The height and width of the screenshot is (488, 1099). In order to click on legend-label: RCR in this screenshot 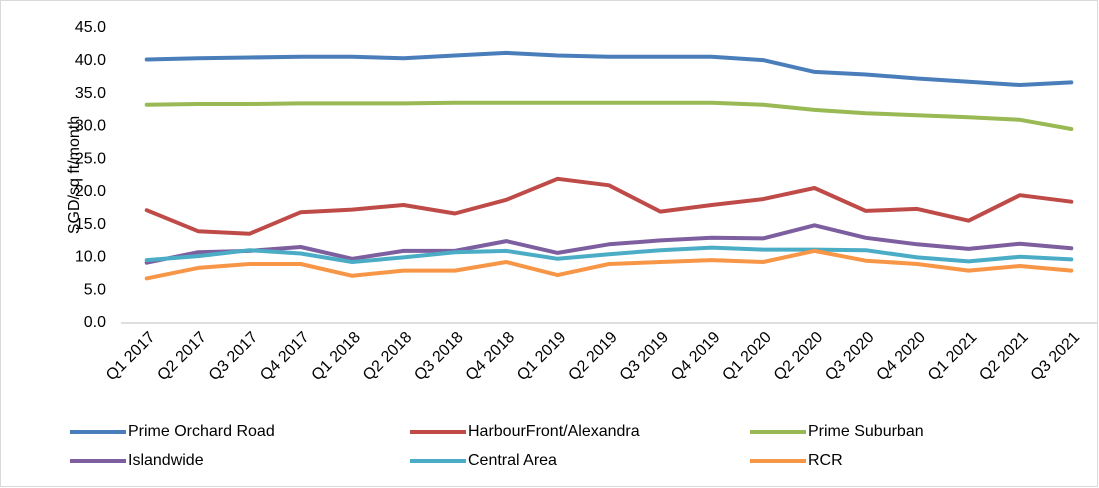, I will do `click(825, 460)`.